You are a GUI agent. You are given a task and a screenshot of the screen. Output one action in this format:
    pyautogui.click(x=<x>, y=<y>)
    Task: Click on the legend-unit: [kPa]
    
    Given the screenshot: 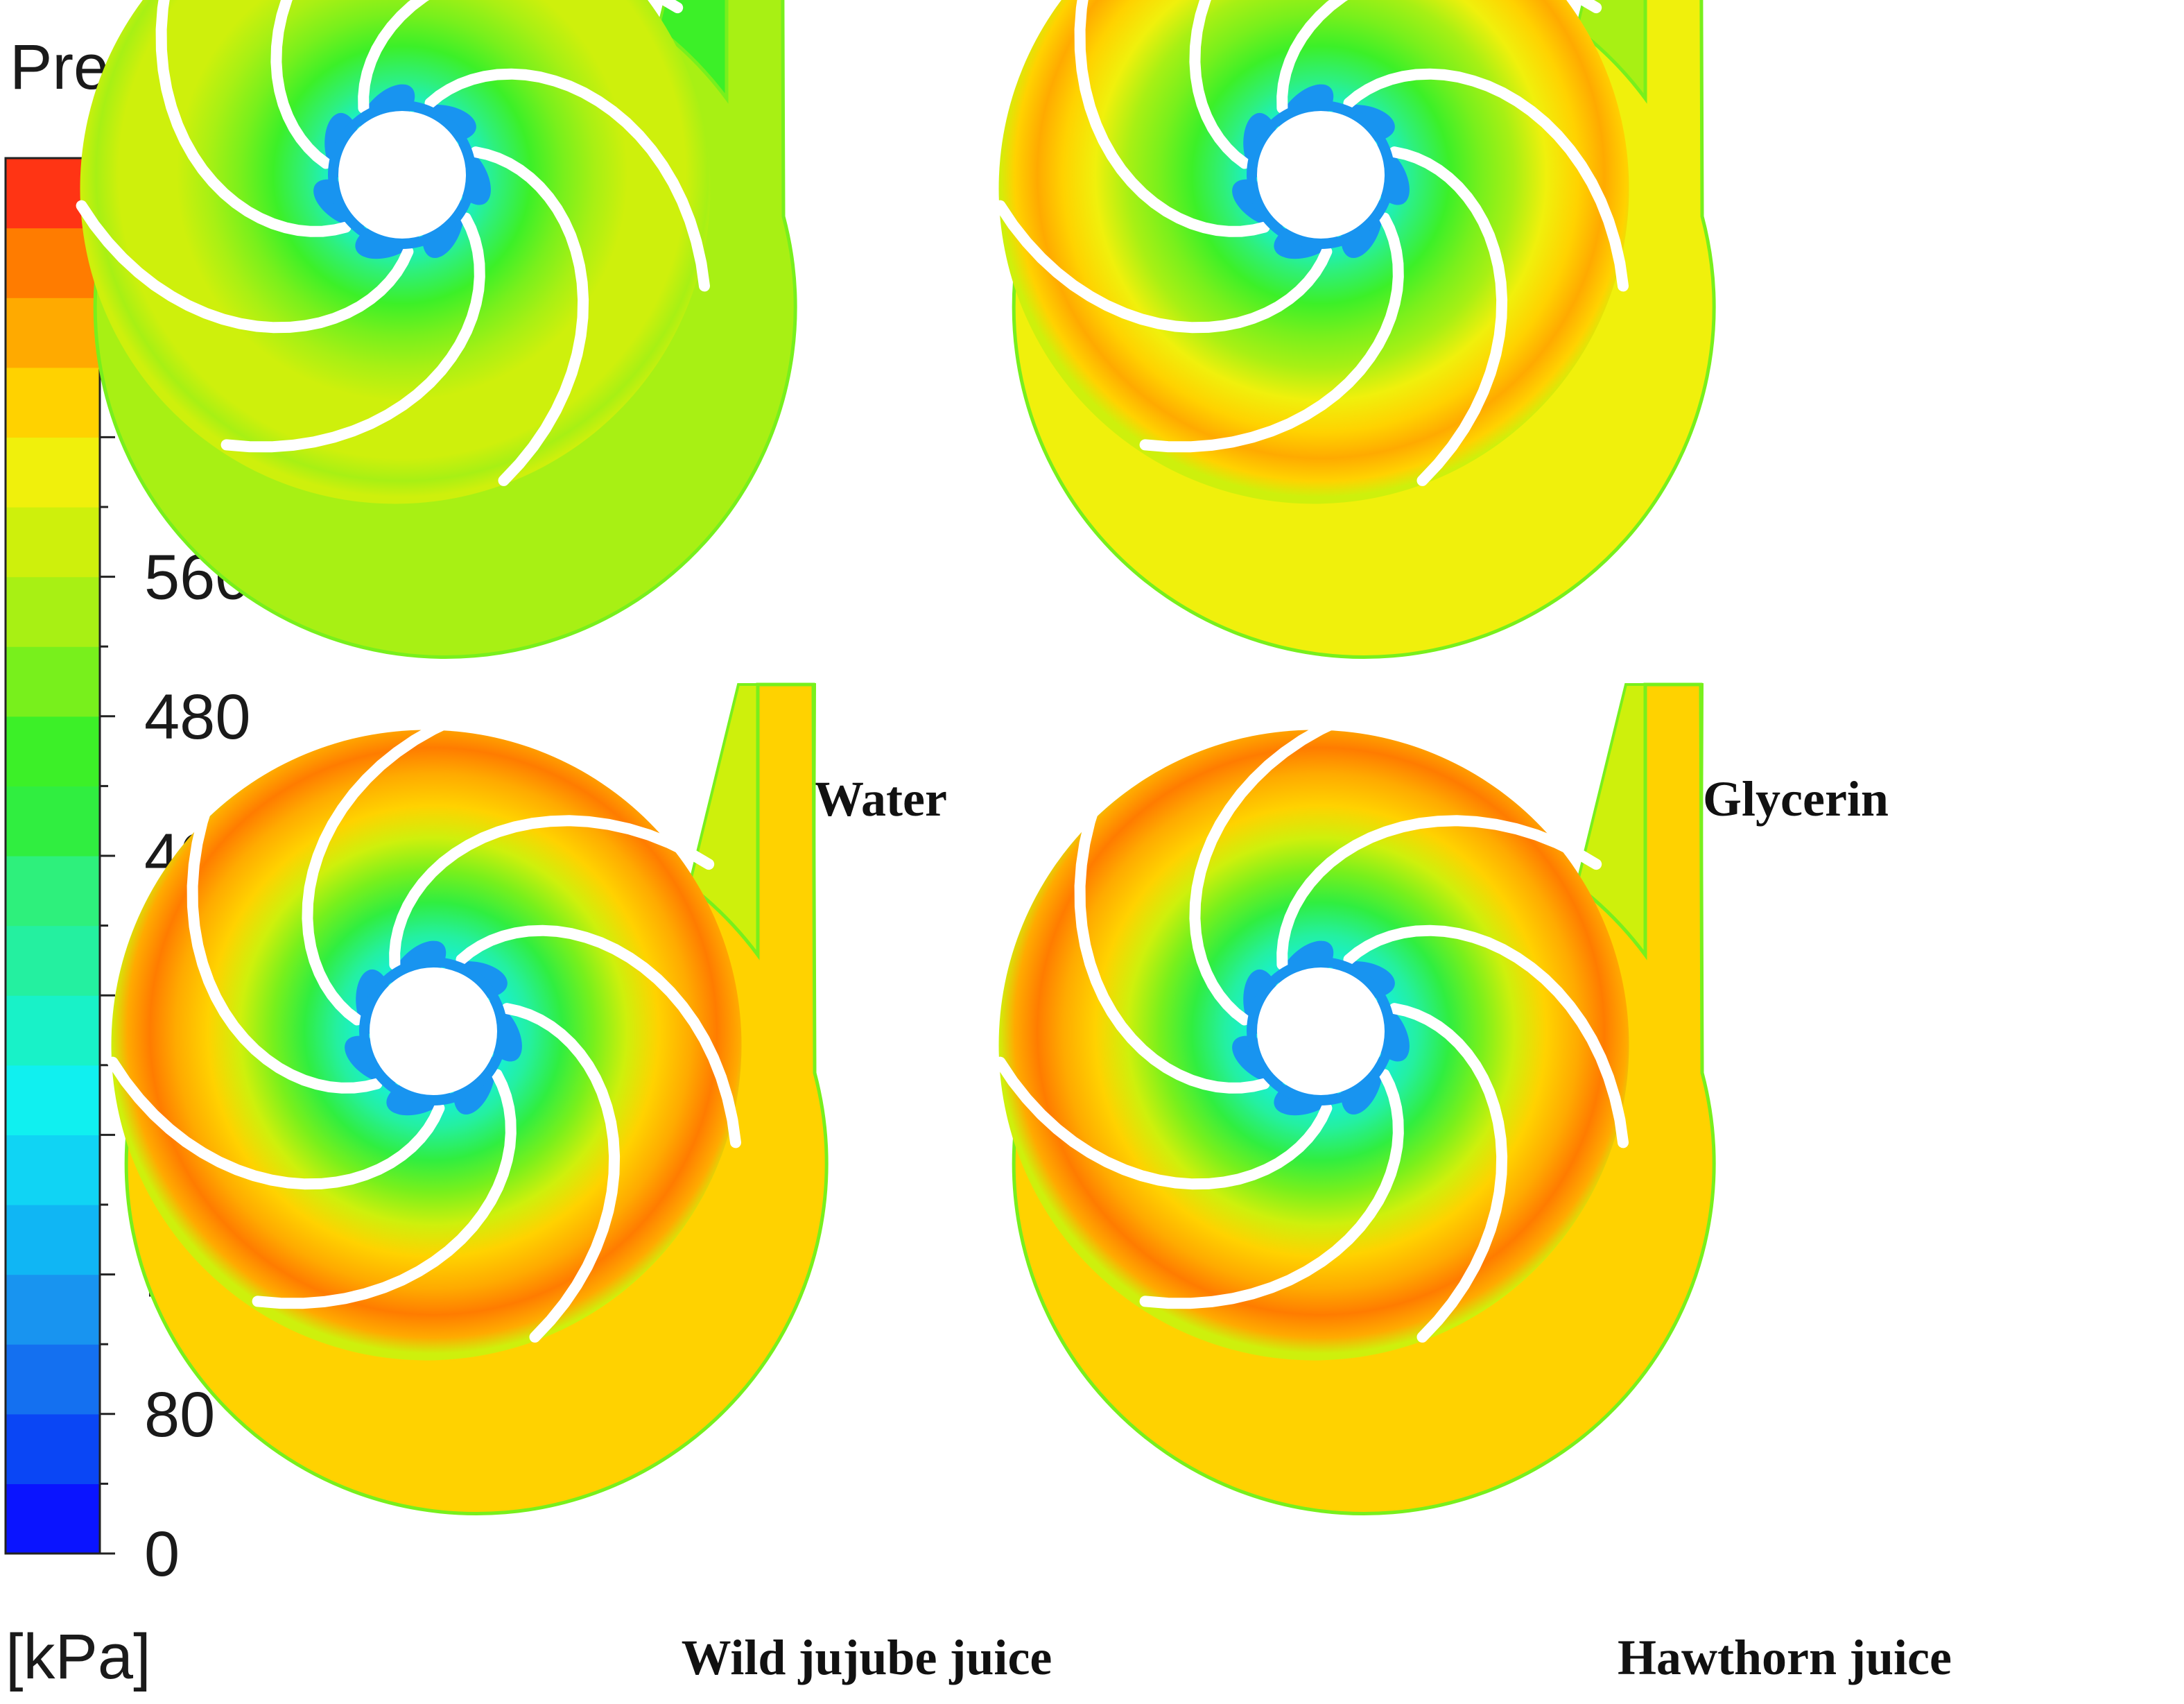 What is the action you would take?
    pyautogui.click(x=78, y=1656)
    